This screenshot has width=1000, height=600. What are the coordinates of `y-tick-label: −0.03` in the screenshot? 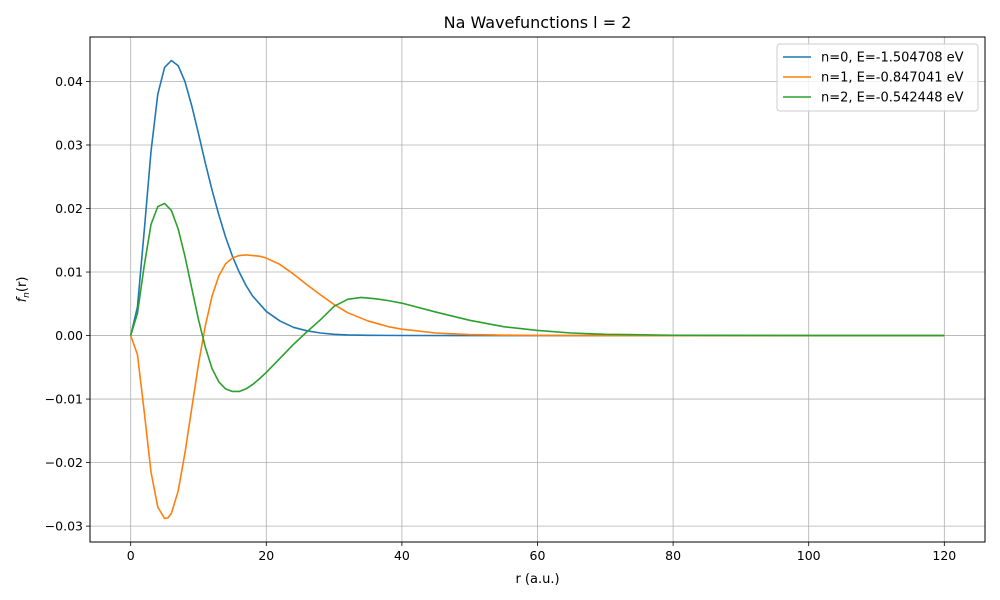 It's located at (64, 526).